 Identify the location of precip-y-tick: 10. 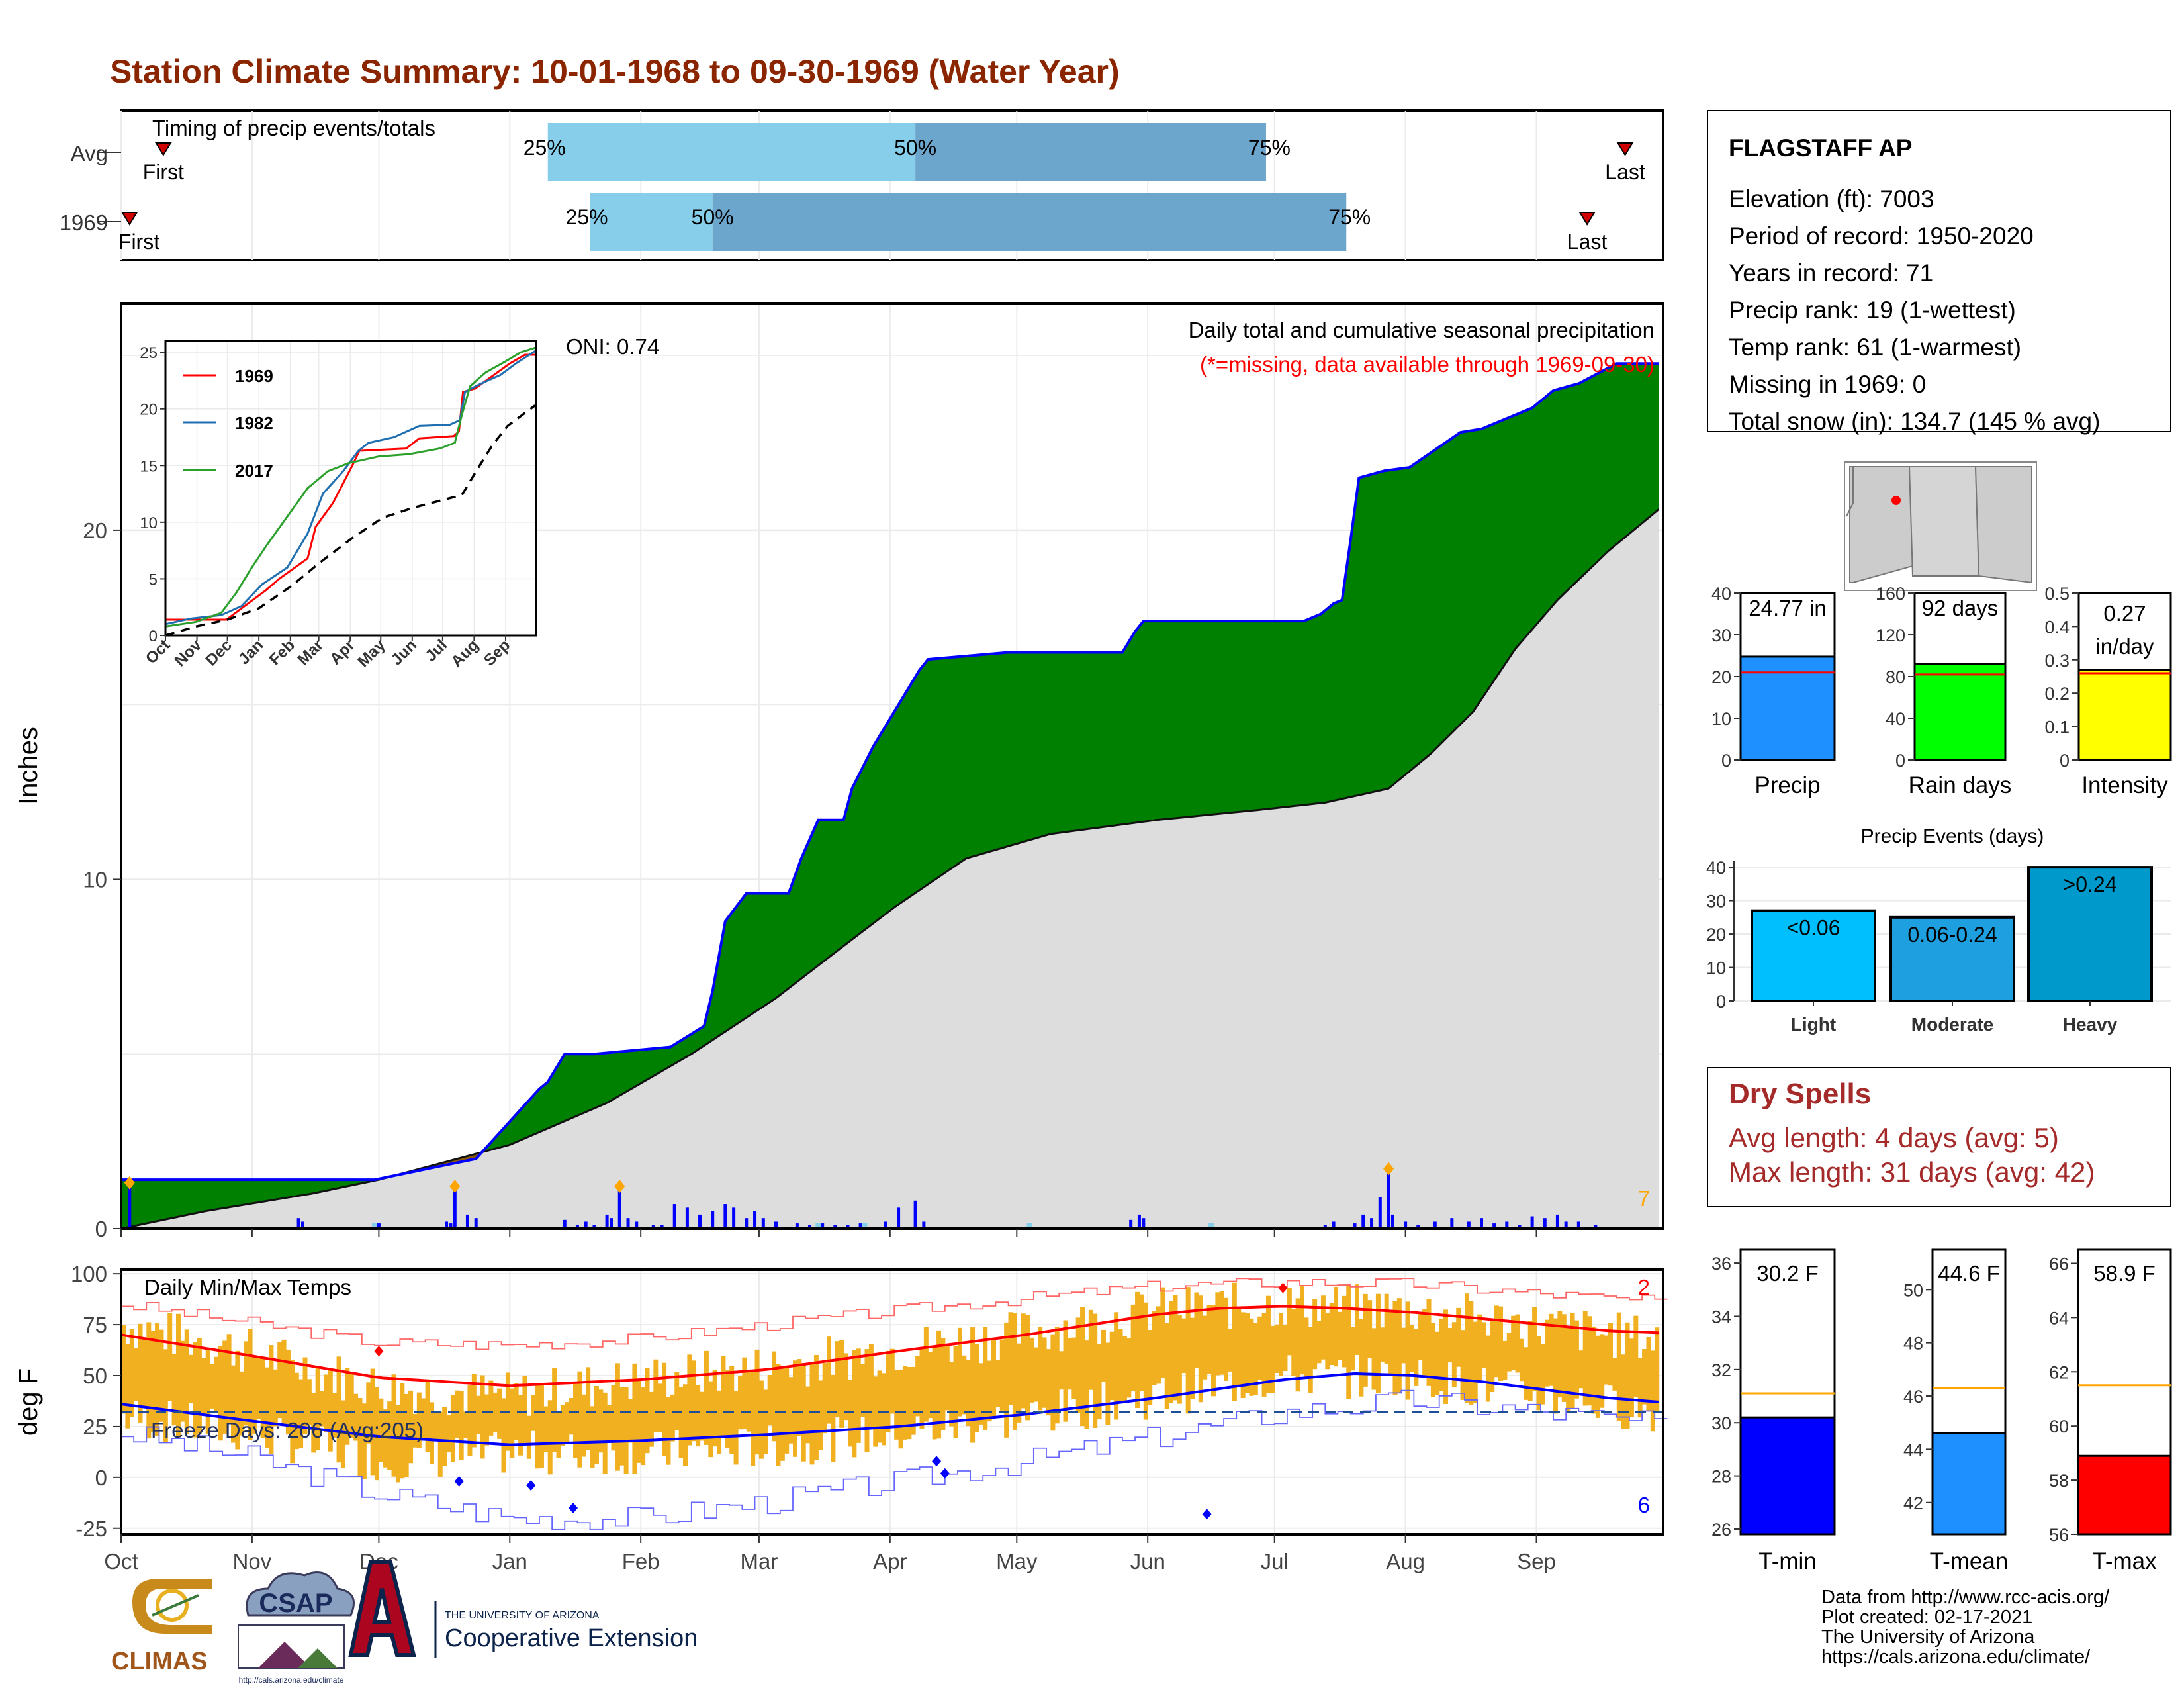
(95, 879).